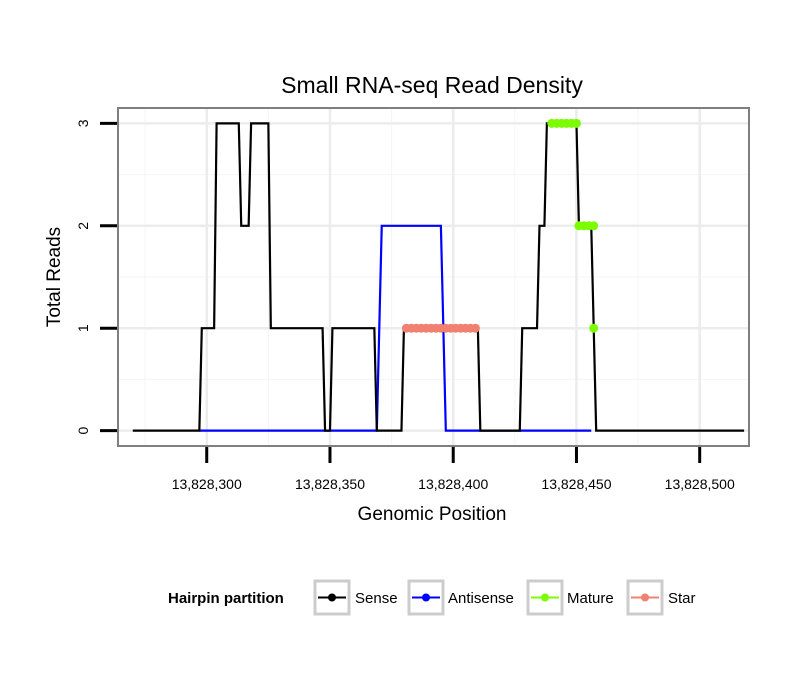 This screenshot has height=690, width=810. What do you see at coordinates (83, 328) in the screenshot?
I see `y-tick-label: 1` at bounding box center [83, 328].